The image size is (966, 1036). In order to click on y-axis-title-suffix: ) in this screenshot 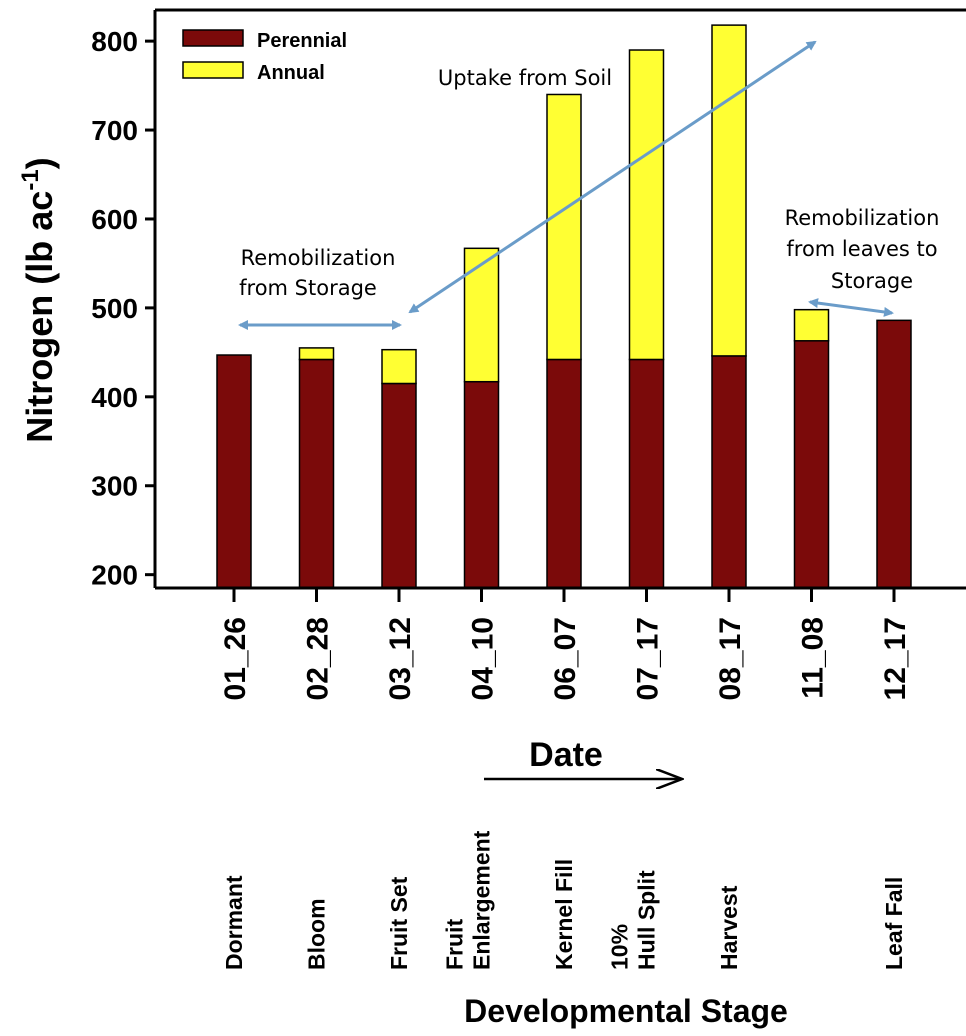, I will do `click(39, 163)`.